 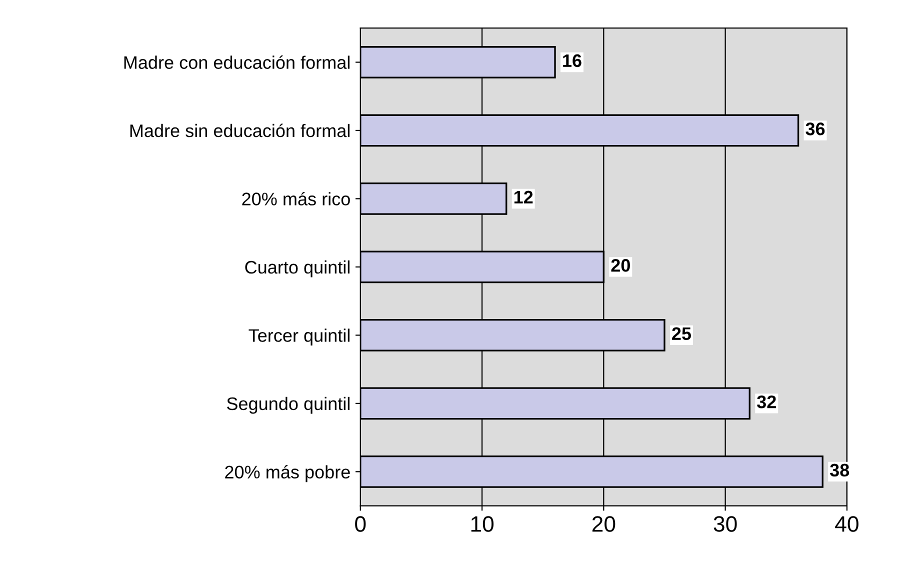 What do you see at coordinates (287, 473) in the screenshot?
I see `y-tick-label: 20% más pobre` at bounding box center [287, 473].